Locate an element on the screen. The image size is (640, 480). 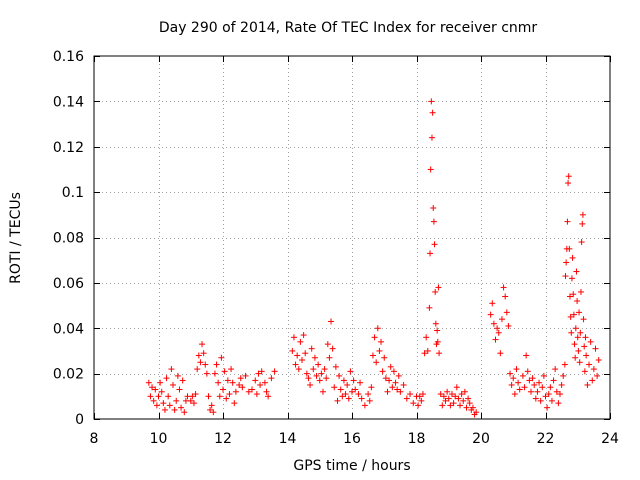
x-tick-label: 24 is located at coordinates (610, 439).